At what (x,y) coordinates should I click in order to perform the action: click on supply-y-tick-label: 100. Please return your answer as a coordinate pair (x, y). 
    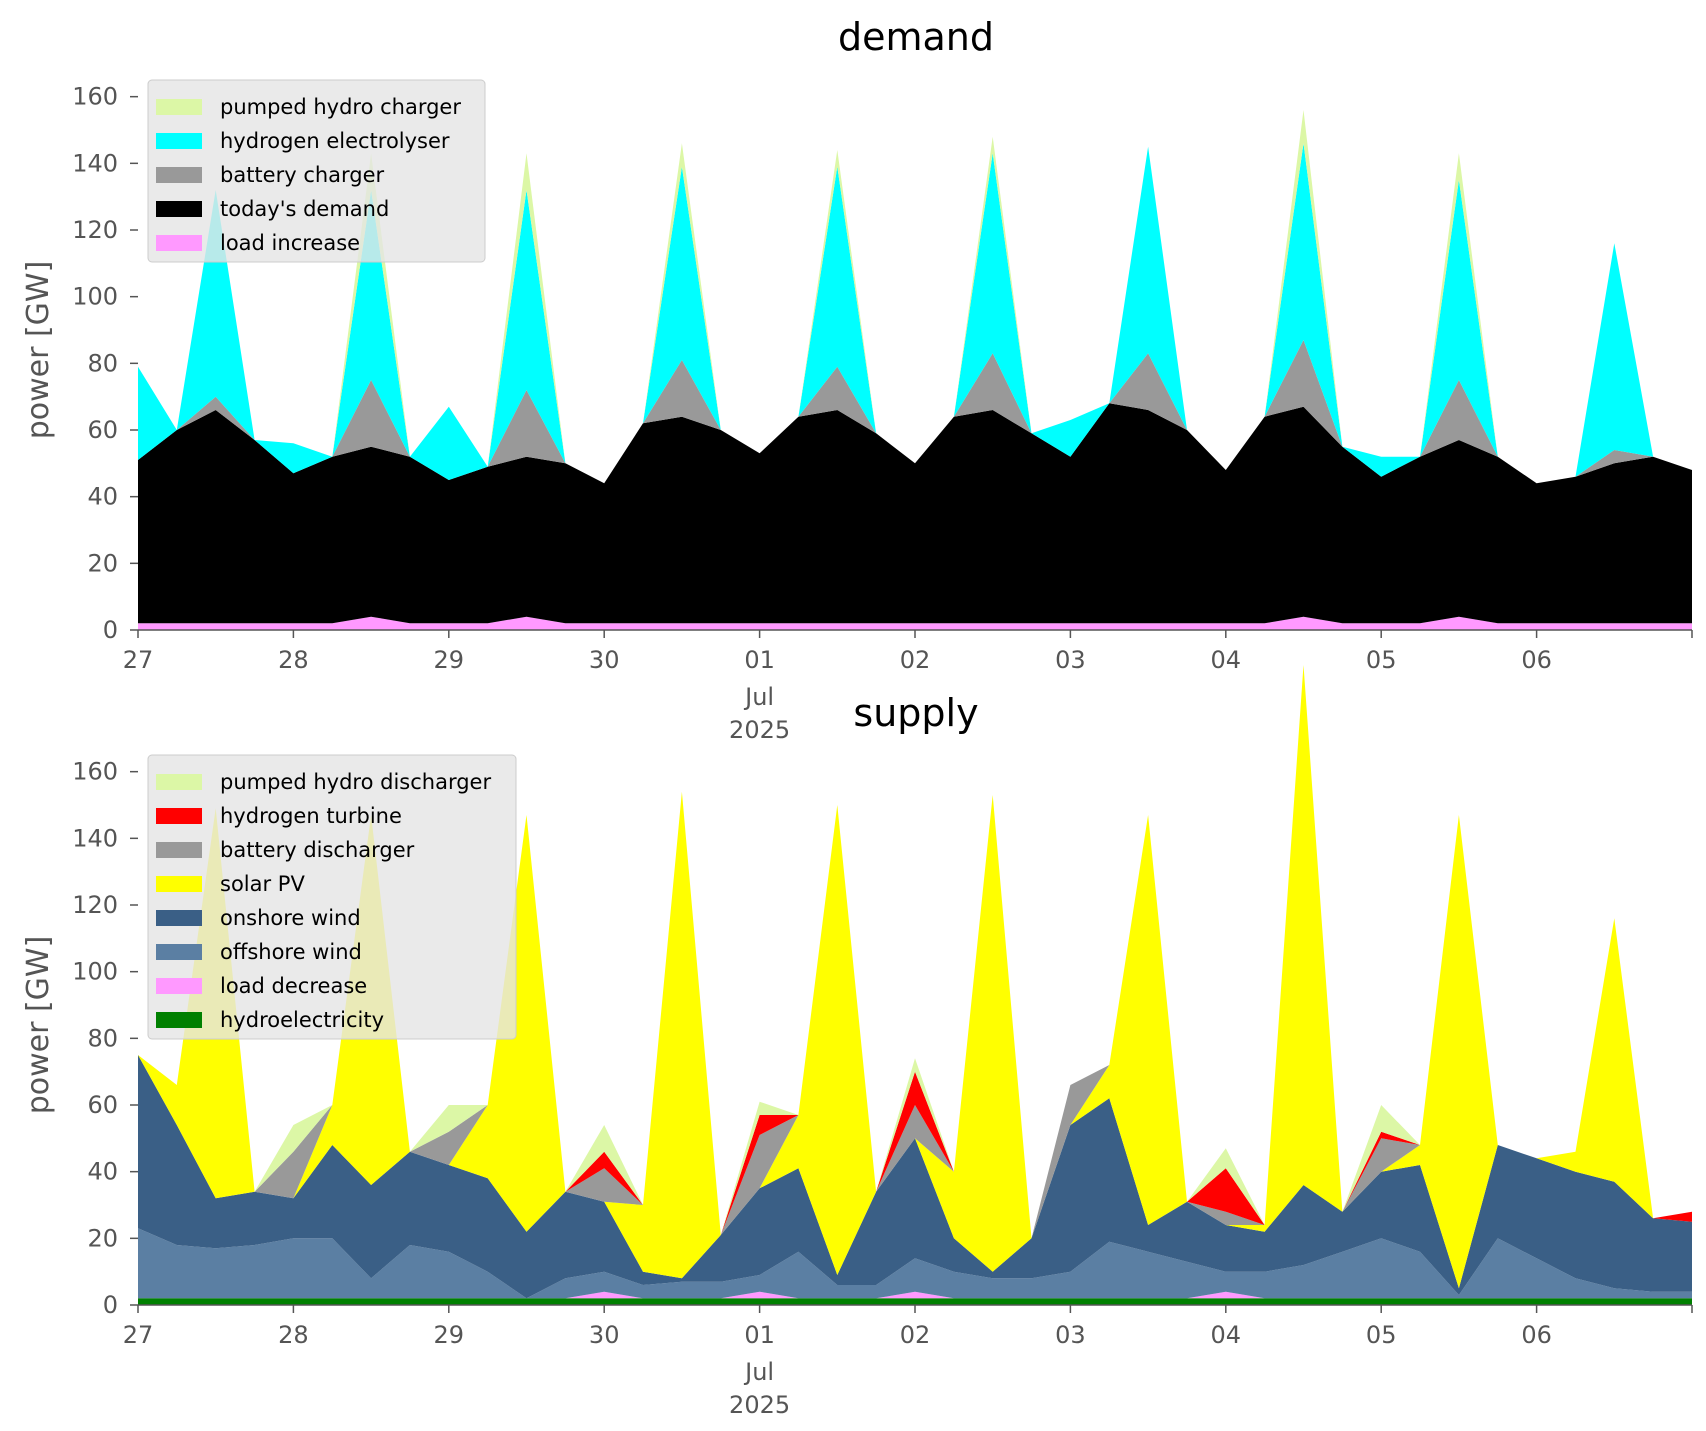
    Looking at the image, I should click on (95, 972).